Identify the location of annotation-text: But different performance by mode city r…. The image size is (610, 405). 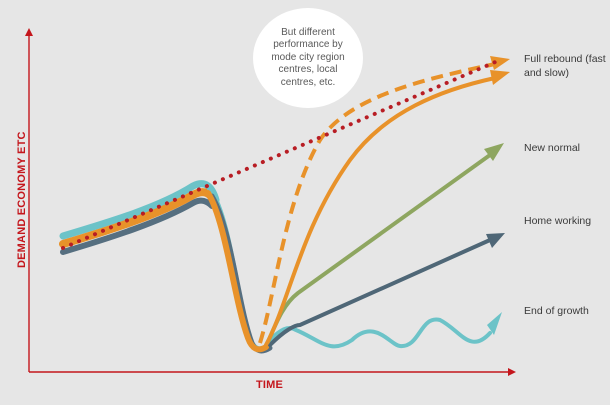
(308, 57).